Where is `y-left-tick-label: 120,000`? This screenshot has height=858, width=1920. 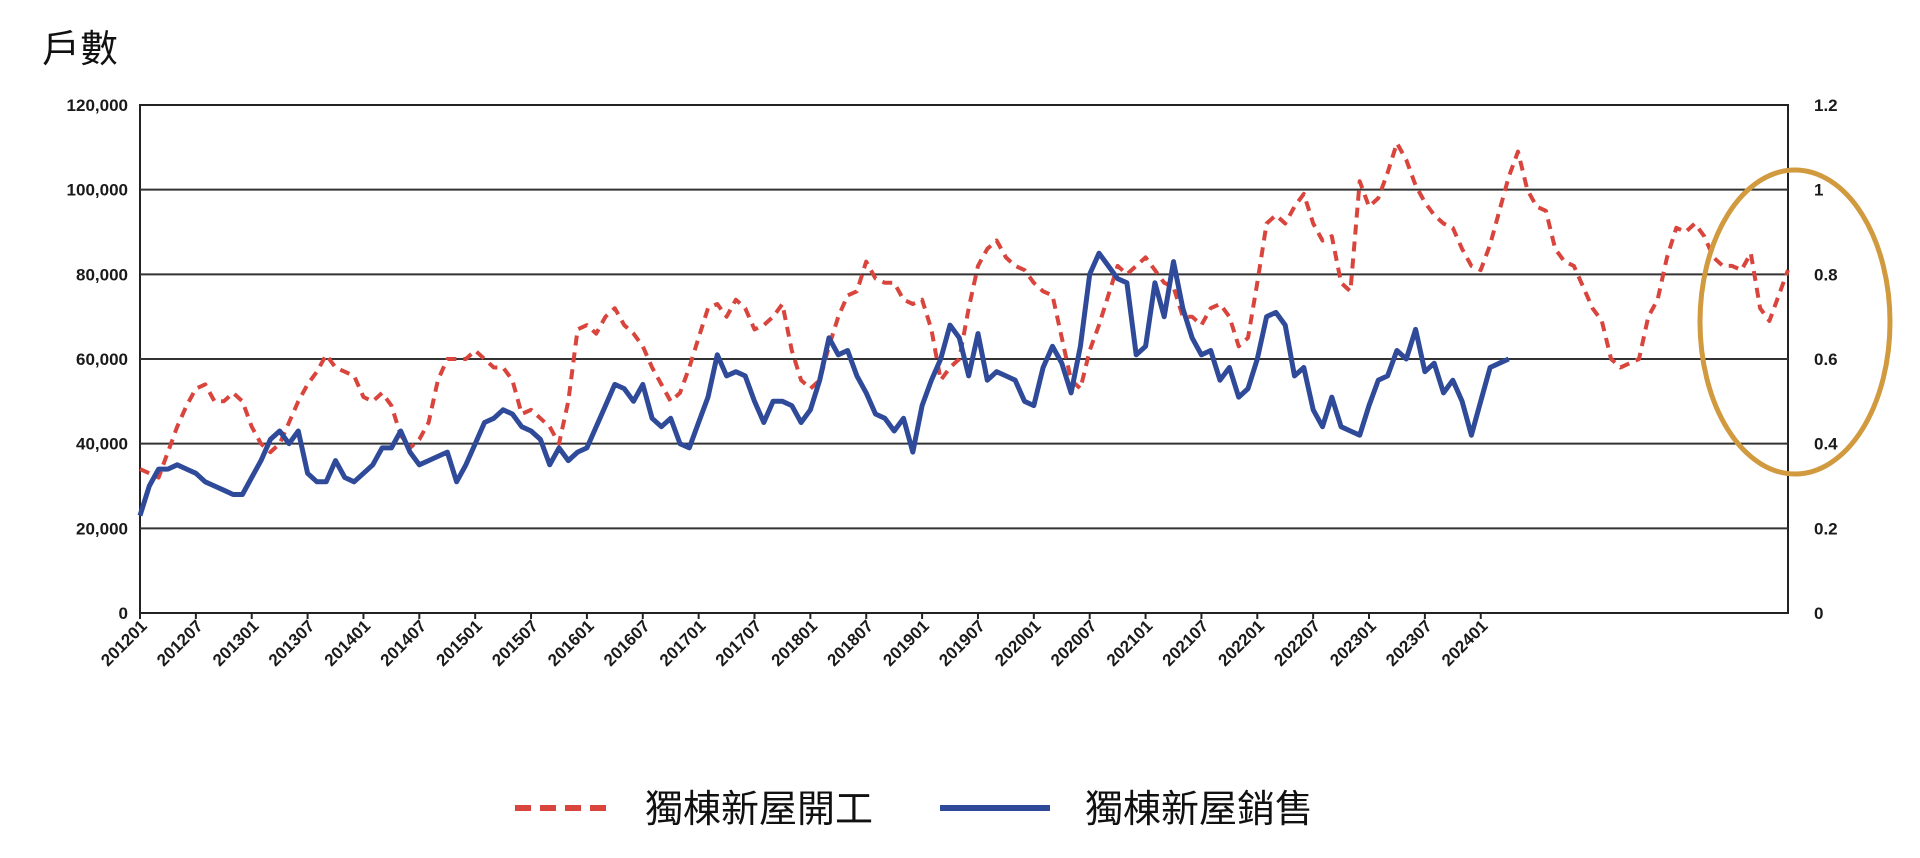 y-left-tick-label: 120,000 is located at coordinates (97, 105).